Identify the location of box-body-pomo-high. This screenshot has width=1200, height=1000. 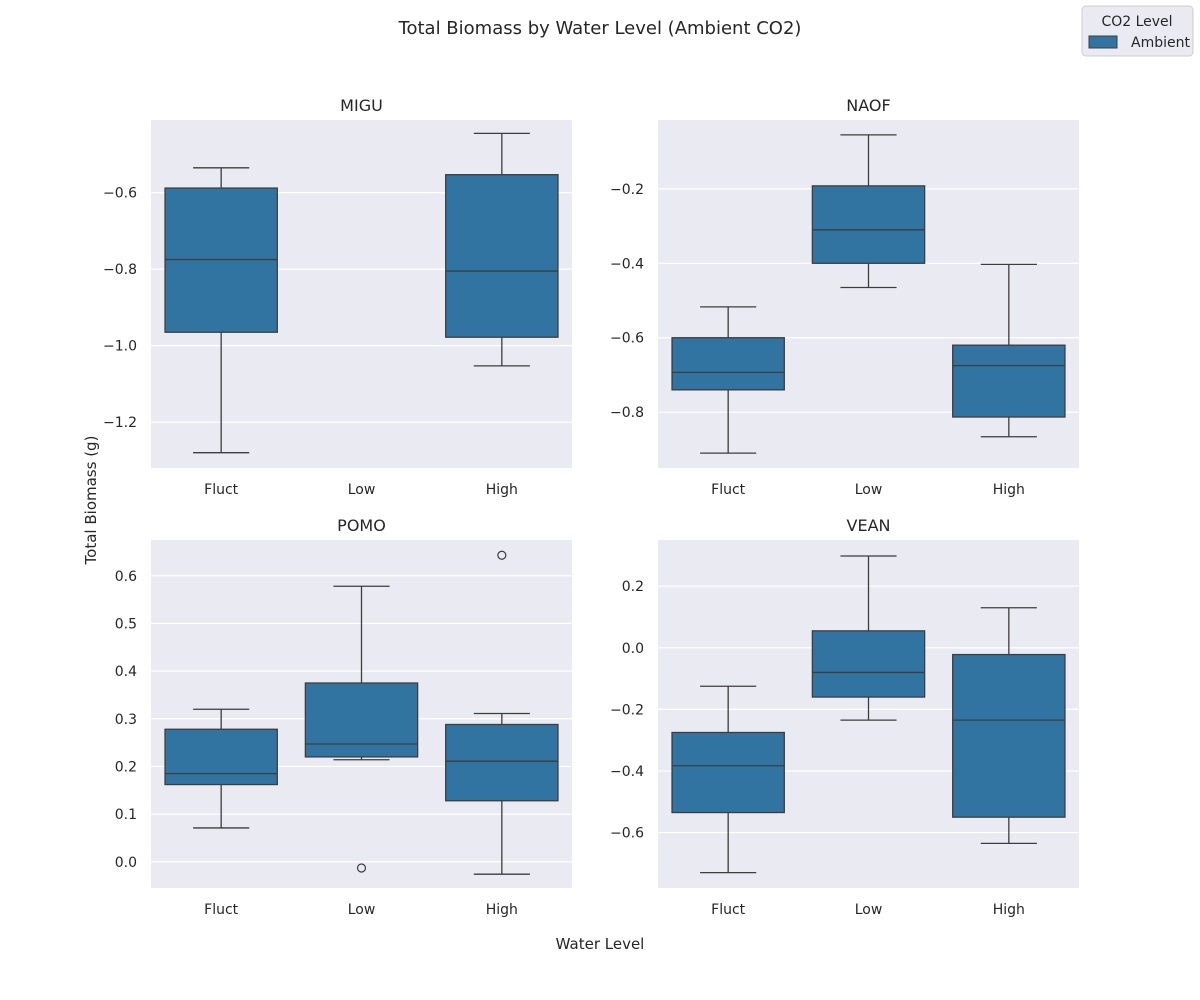
(502, 762).